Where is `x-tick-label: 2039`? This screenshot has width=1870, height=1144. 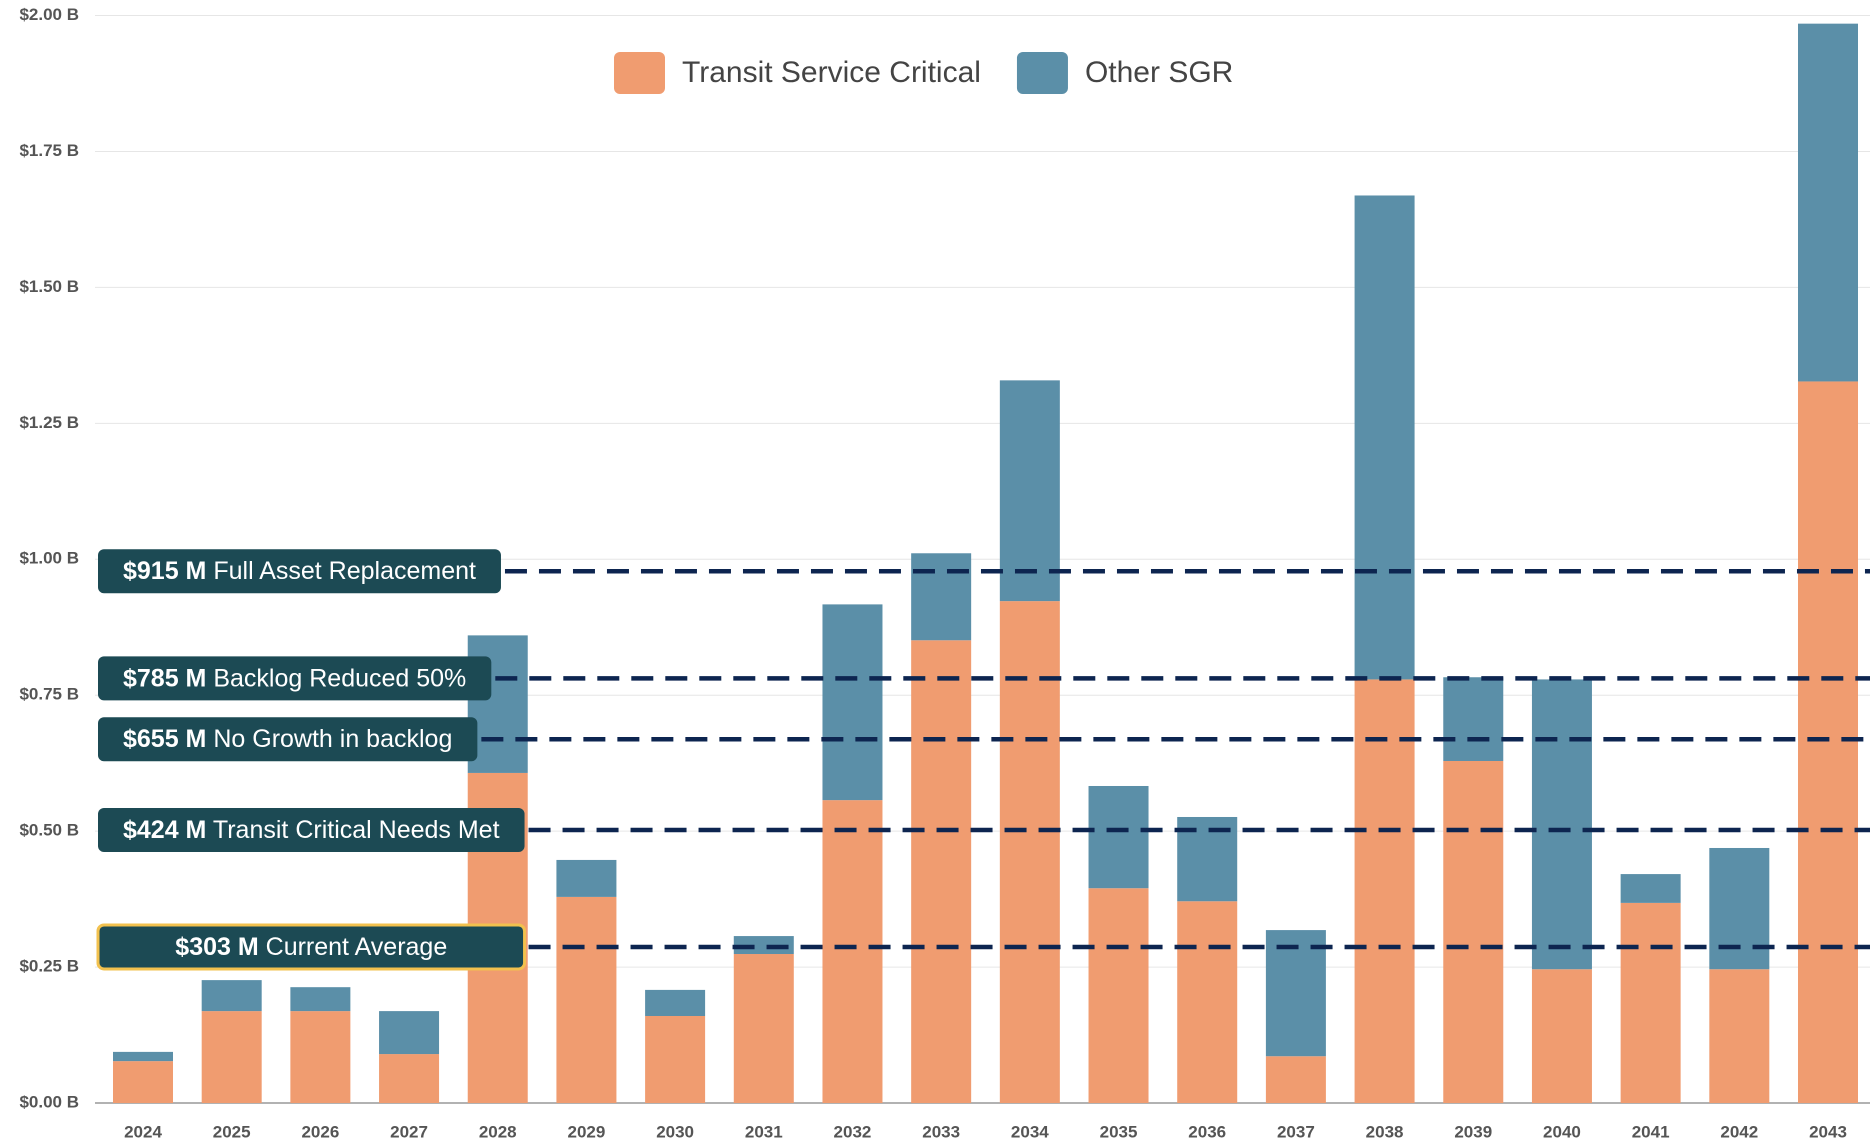 x-tick-label: 2039 is located at coordinates (1473, 1131).